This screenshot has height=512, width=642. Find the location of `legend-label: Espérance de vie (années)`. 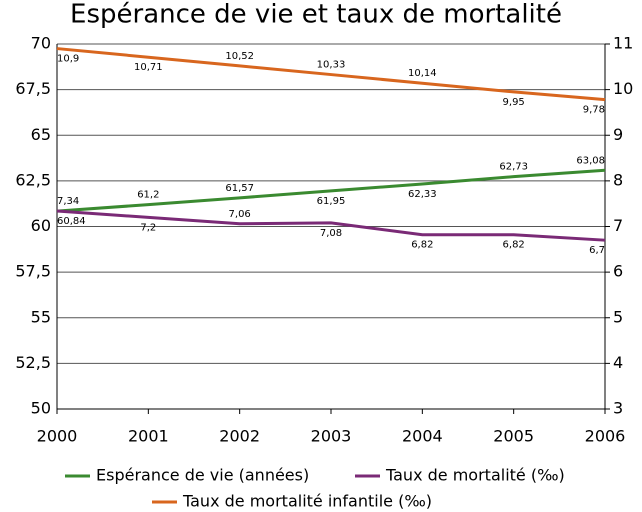

legend-label: Espérance de vie (années) is located at coordinates (202, 475).